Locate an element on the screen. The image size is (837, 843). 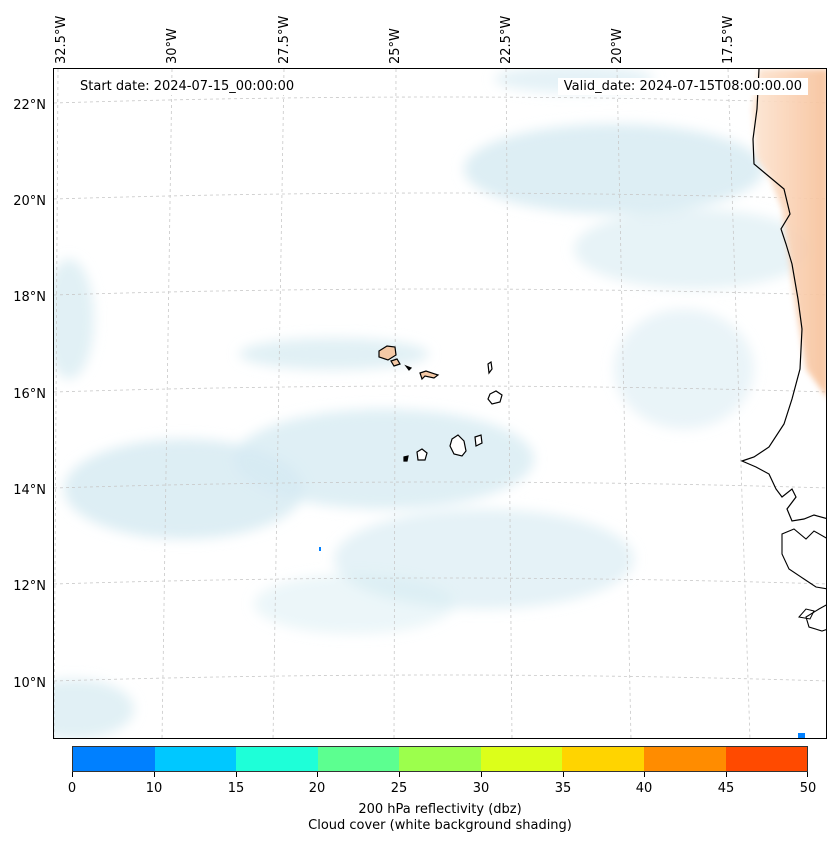
lon-label-32-5w: 32.5°W is located at coordinates (61, 39).